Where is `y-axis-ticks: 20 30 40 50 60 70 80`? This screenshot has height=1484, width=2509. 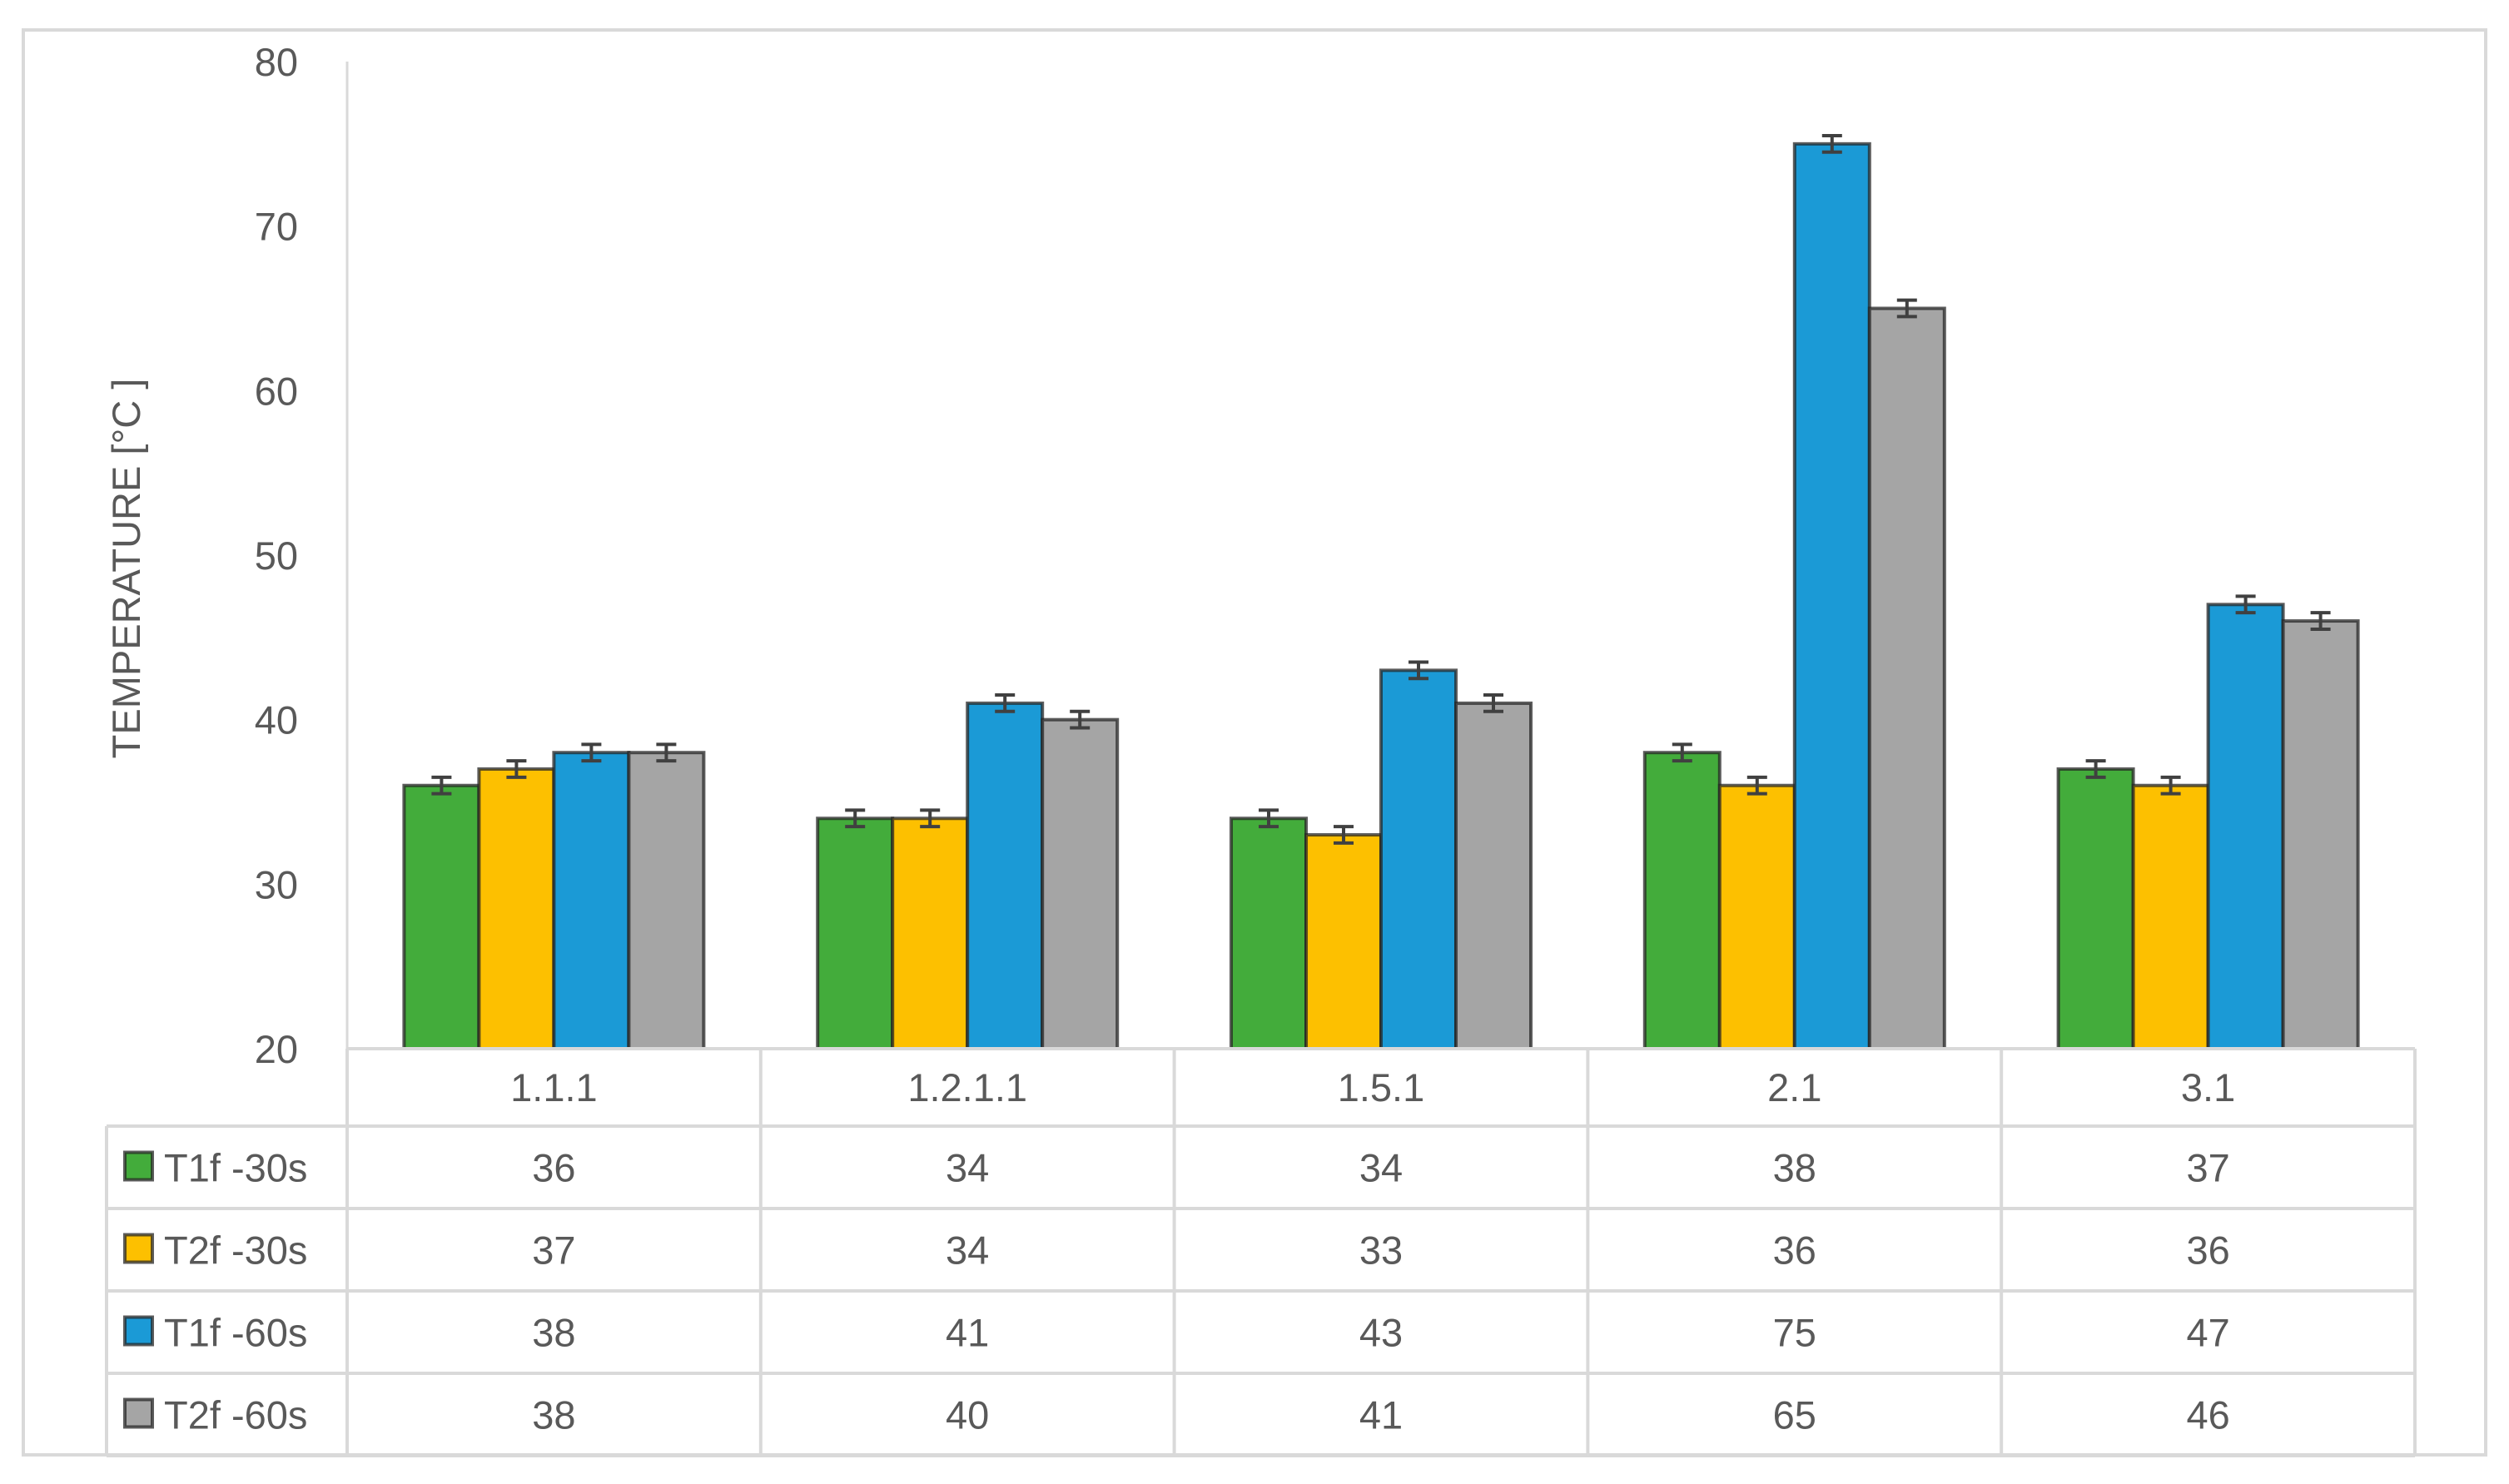 y-axis-ticks: 20 30 40 50 60 70 80 is located at coordinates (276, 555).